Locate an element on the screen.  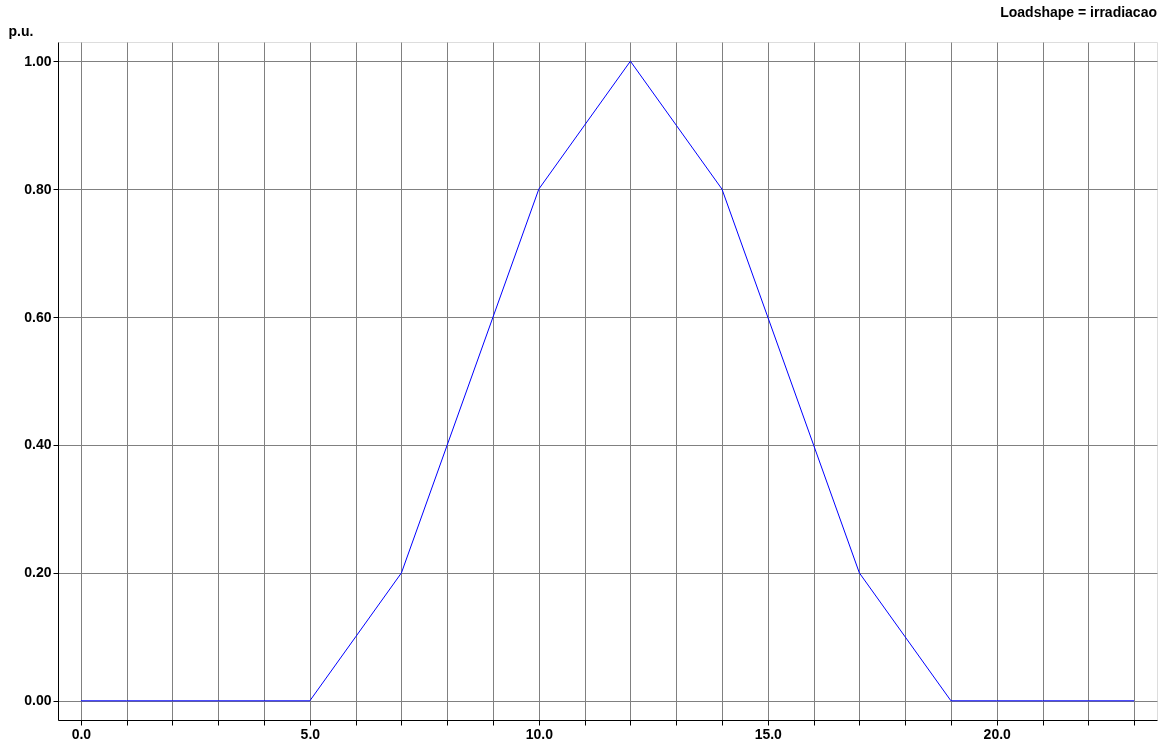
x-tick-label: 20.0 is located at coordinates (997, 733).